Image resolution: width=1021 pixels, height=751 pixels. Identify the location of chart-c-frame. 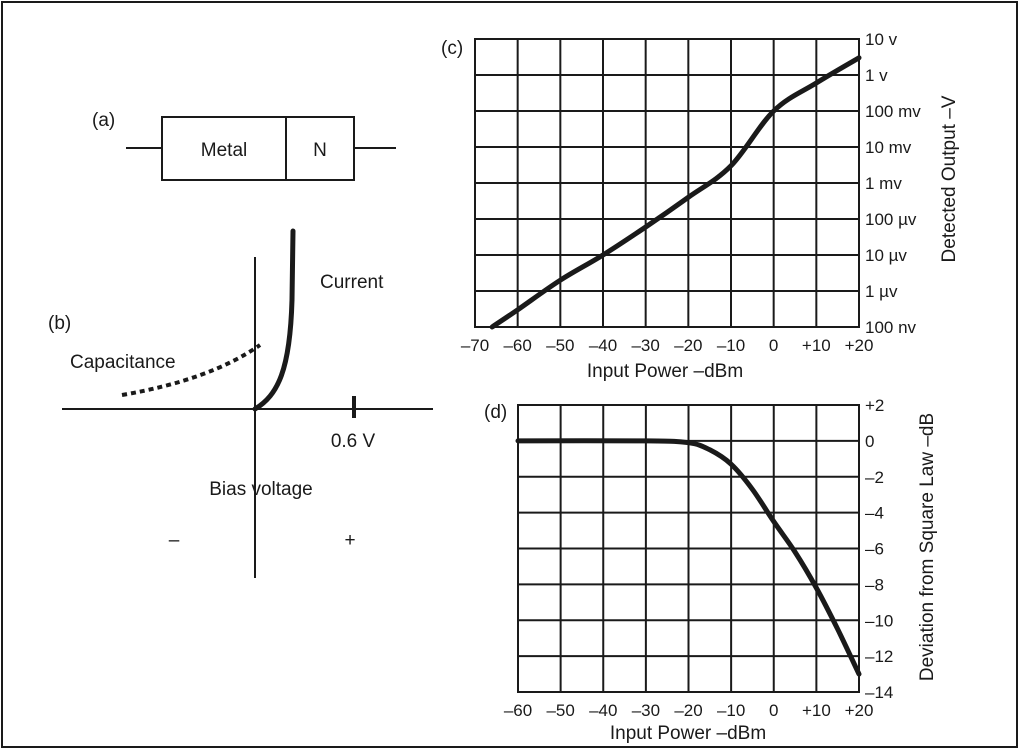
(667, 183).